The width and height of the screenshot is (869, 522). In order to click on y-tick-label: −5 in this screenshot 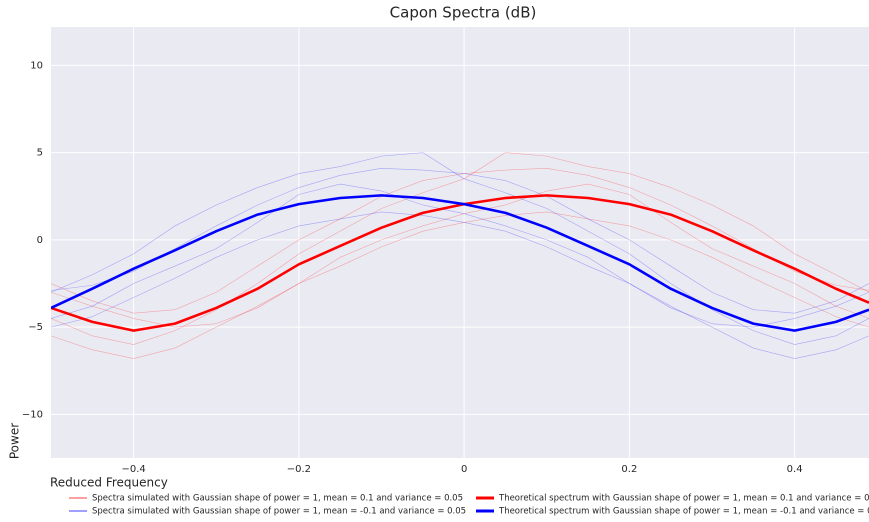, I will do `click(35, 327)`.